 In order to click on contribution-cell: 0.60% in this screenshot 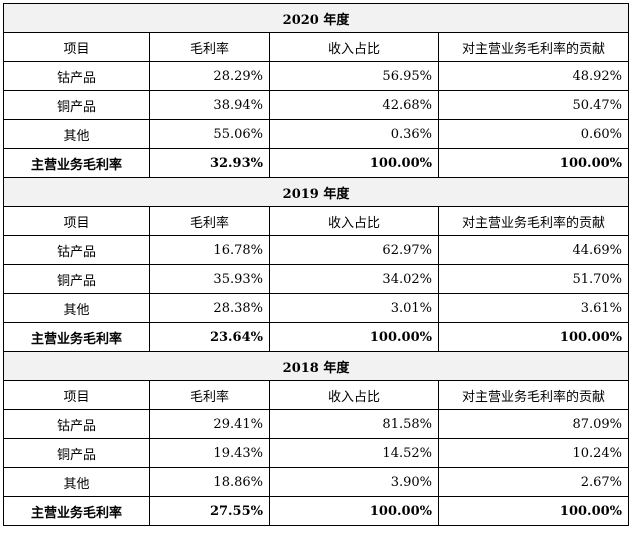, I will do `click(533, 134)`.